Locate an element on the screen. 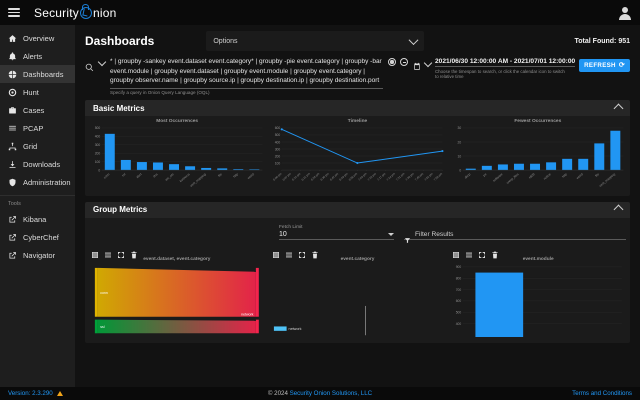 Image resolution: width=640 pixels, height=400 pixels. version-label: Version: 2.3.290 is located at coordinates (30, 393).